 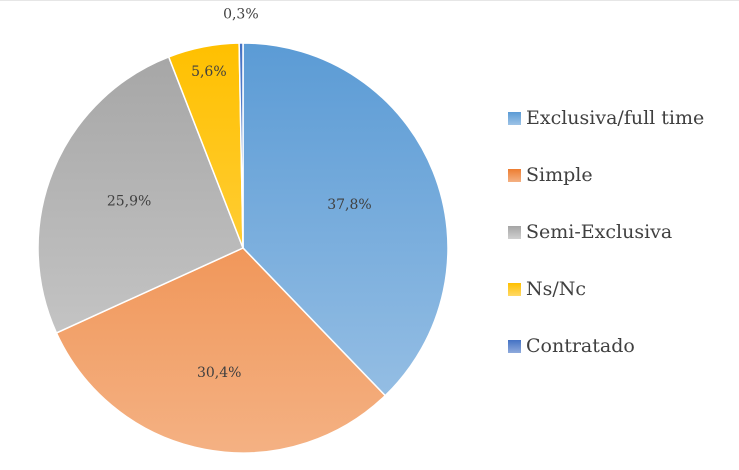 I want to click on legend-swatch-contratado, so click(x=514, y=346).